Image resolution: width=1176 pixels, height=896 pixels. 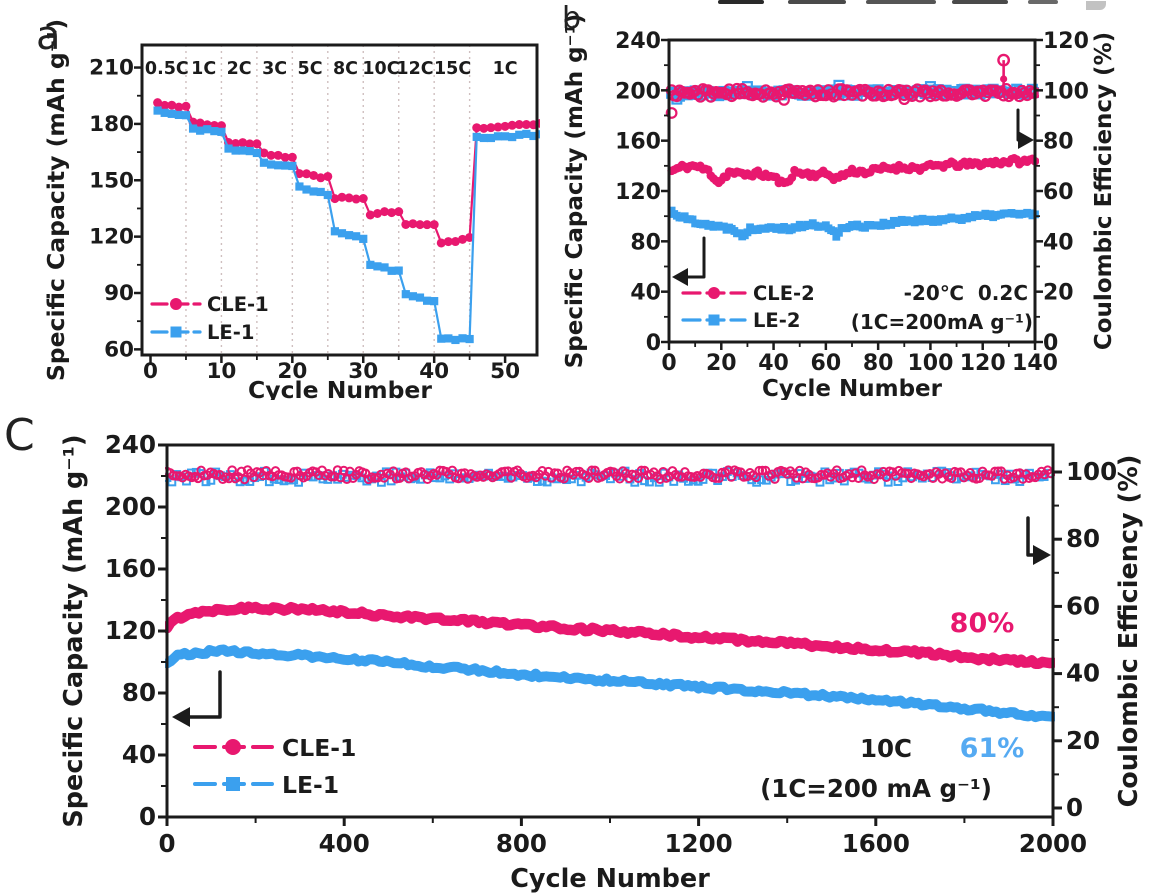 I want to click on rate-label: 10C, so click(x=380, y=69).